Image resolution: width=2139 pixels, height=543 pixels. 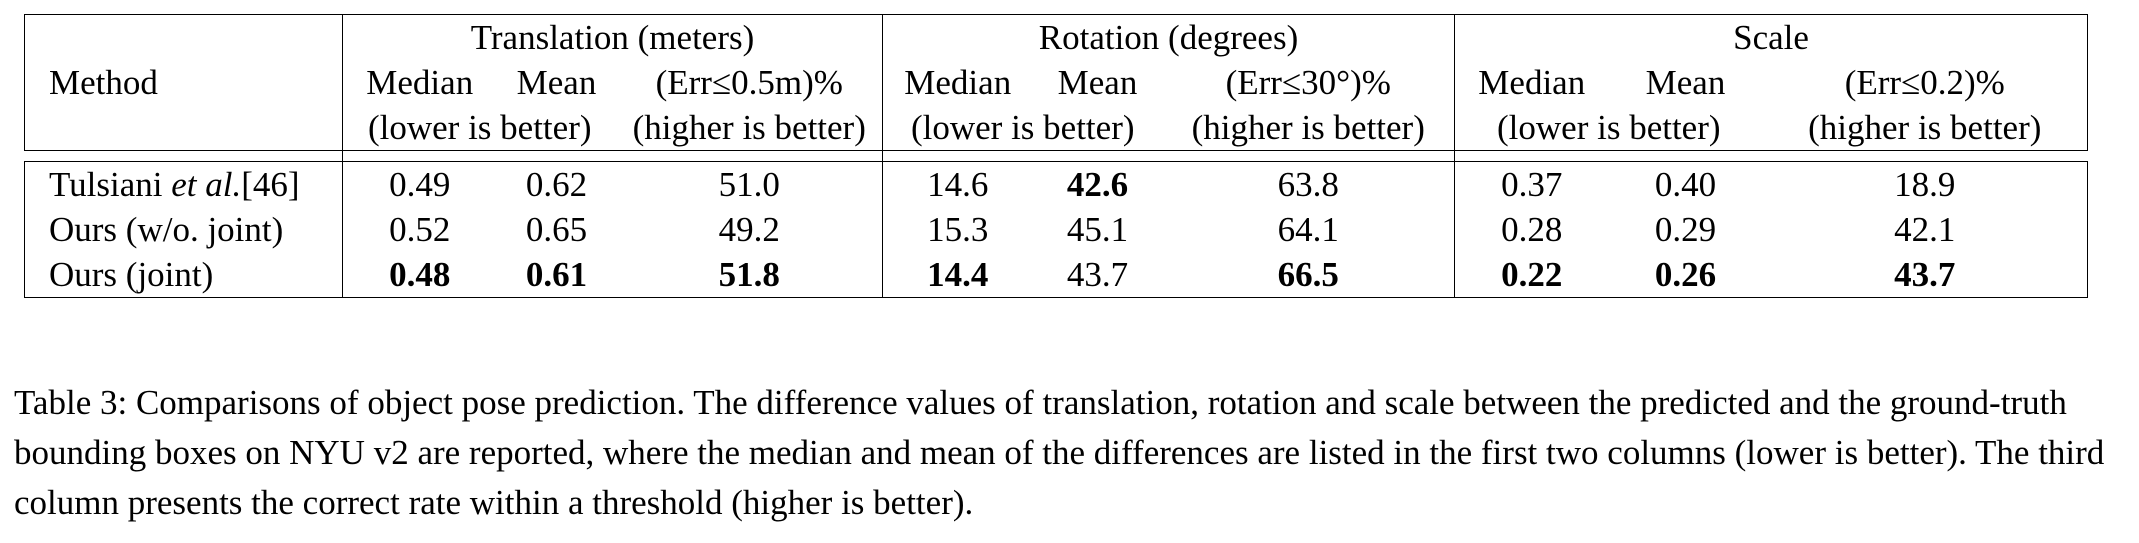 I want to click on method-citation: [46], so click(x=270, y=184).